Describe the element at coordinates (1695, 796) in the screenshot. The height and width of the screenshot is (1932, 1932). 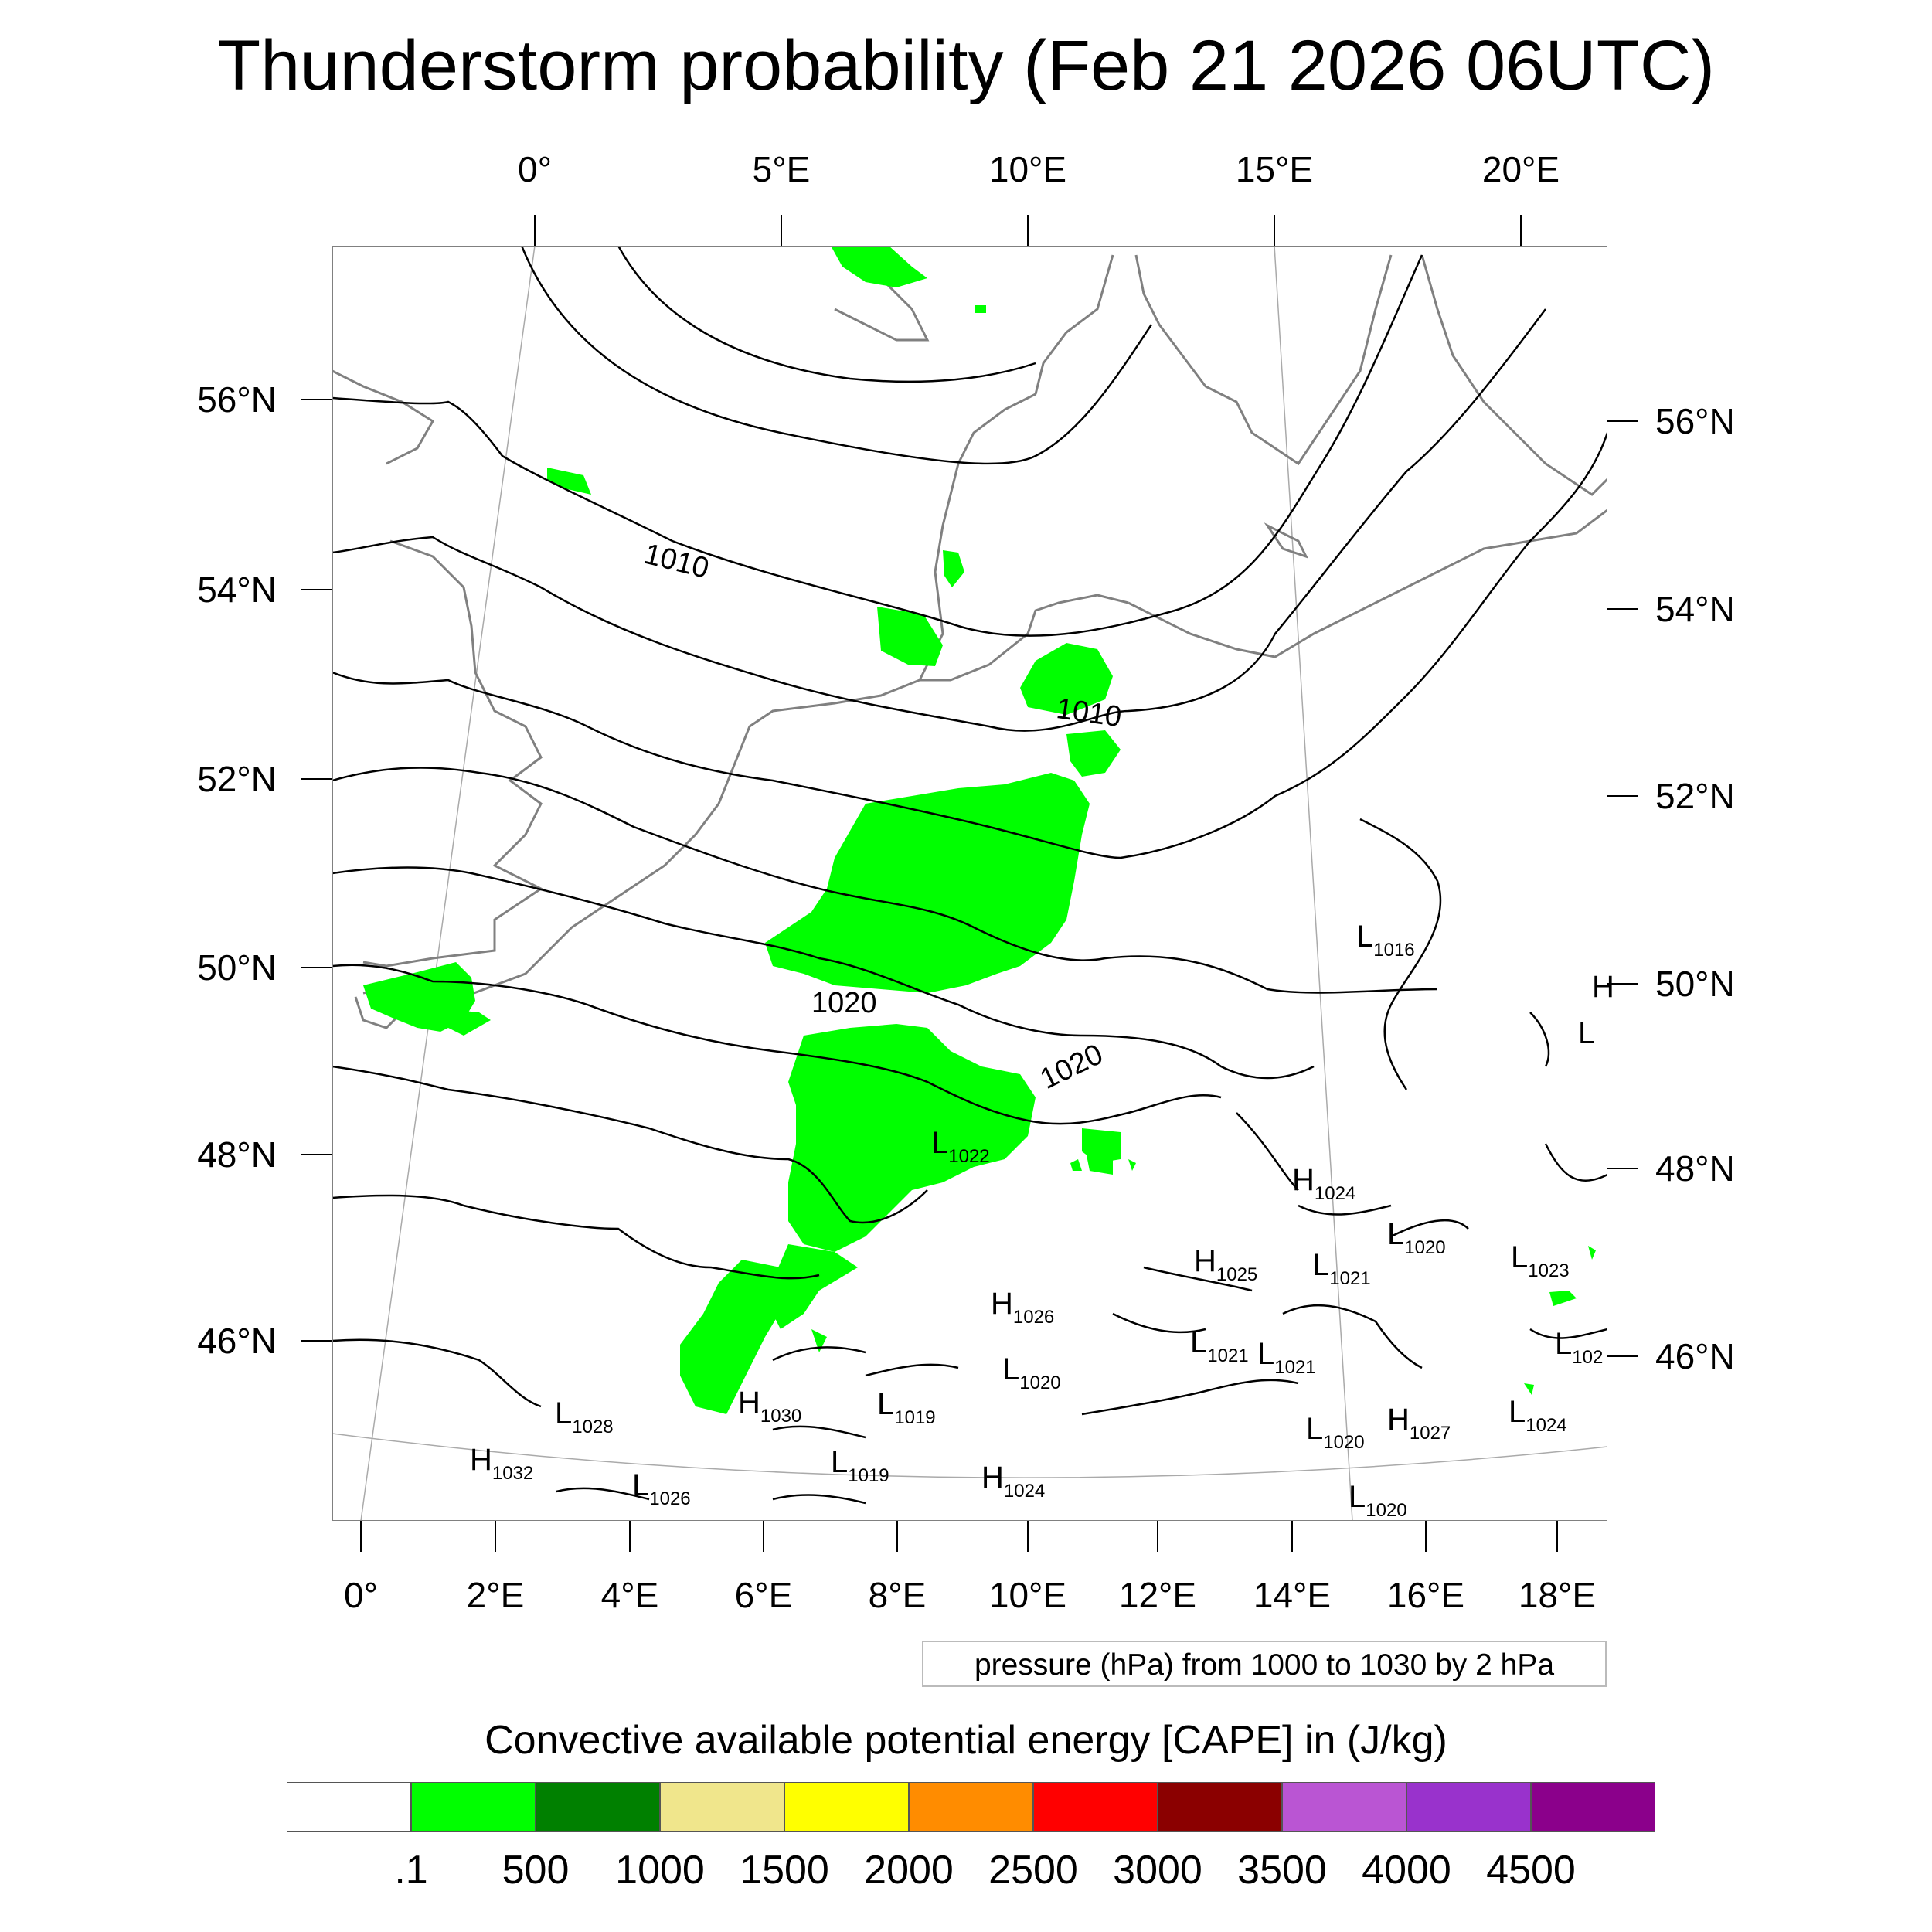
I see `right-lat-label: 52°N` at that location.